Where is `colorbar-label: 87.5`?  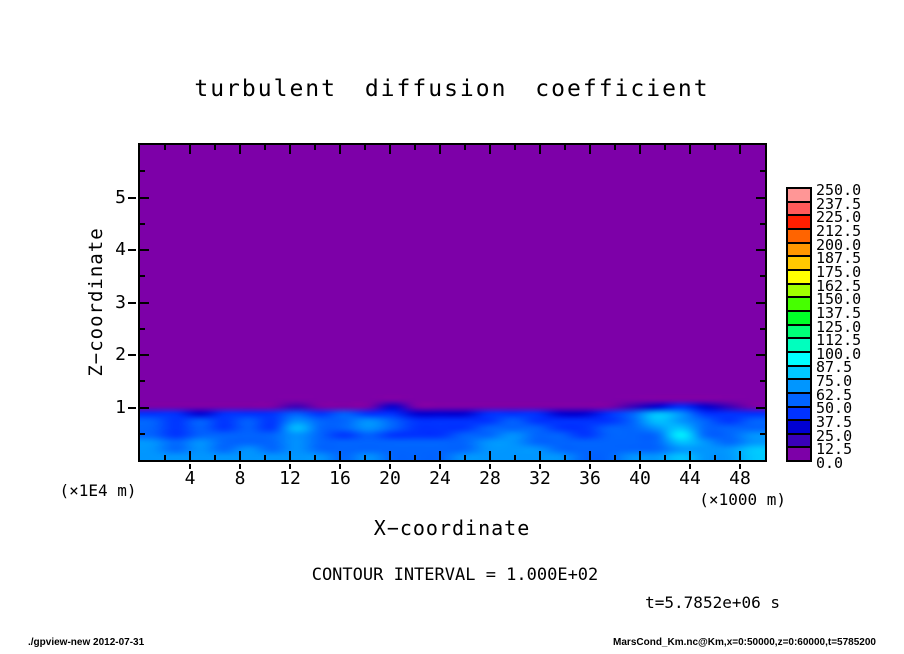 colorbar-label: 87.5 is located at coordinates (834, 367).